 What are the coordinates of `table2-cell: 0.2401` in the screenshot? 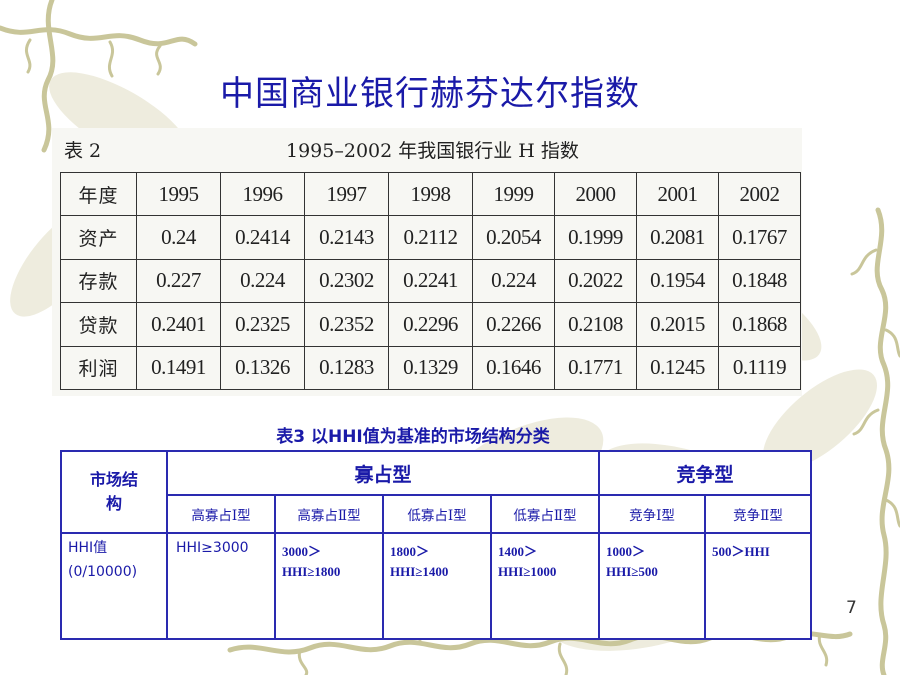 It's located at (178, 324).